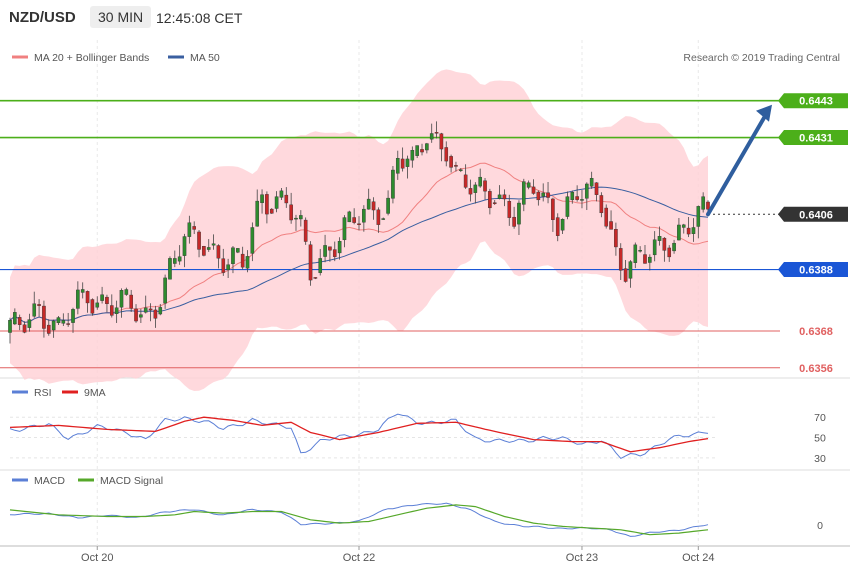 This screenshot has height=576, width=850. Describe the element at coordinates (95, 393) in the screenshot. I see `rsi-ma-legend-label: 9MA` at that location.